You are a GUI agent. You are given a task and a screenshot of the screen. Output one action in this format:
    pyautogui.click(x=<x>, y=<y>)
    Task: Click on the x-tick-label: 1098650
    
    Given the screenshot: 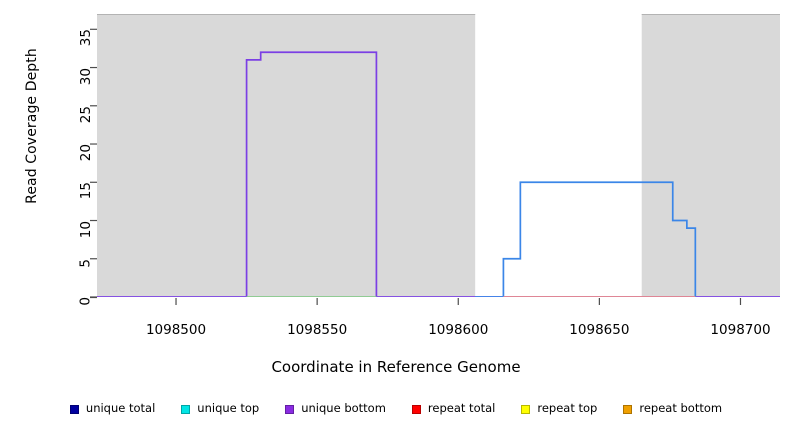 What is the action you would take?
    pyautogui.click(x=599, y=330)
    